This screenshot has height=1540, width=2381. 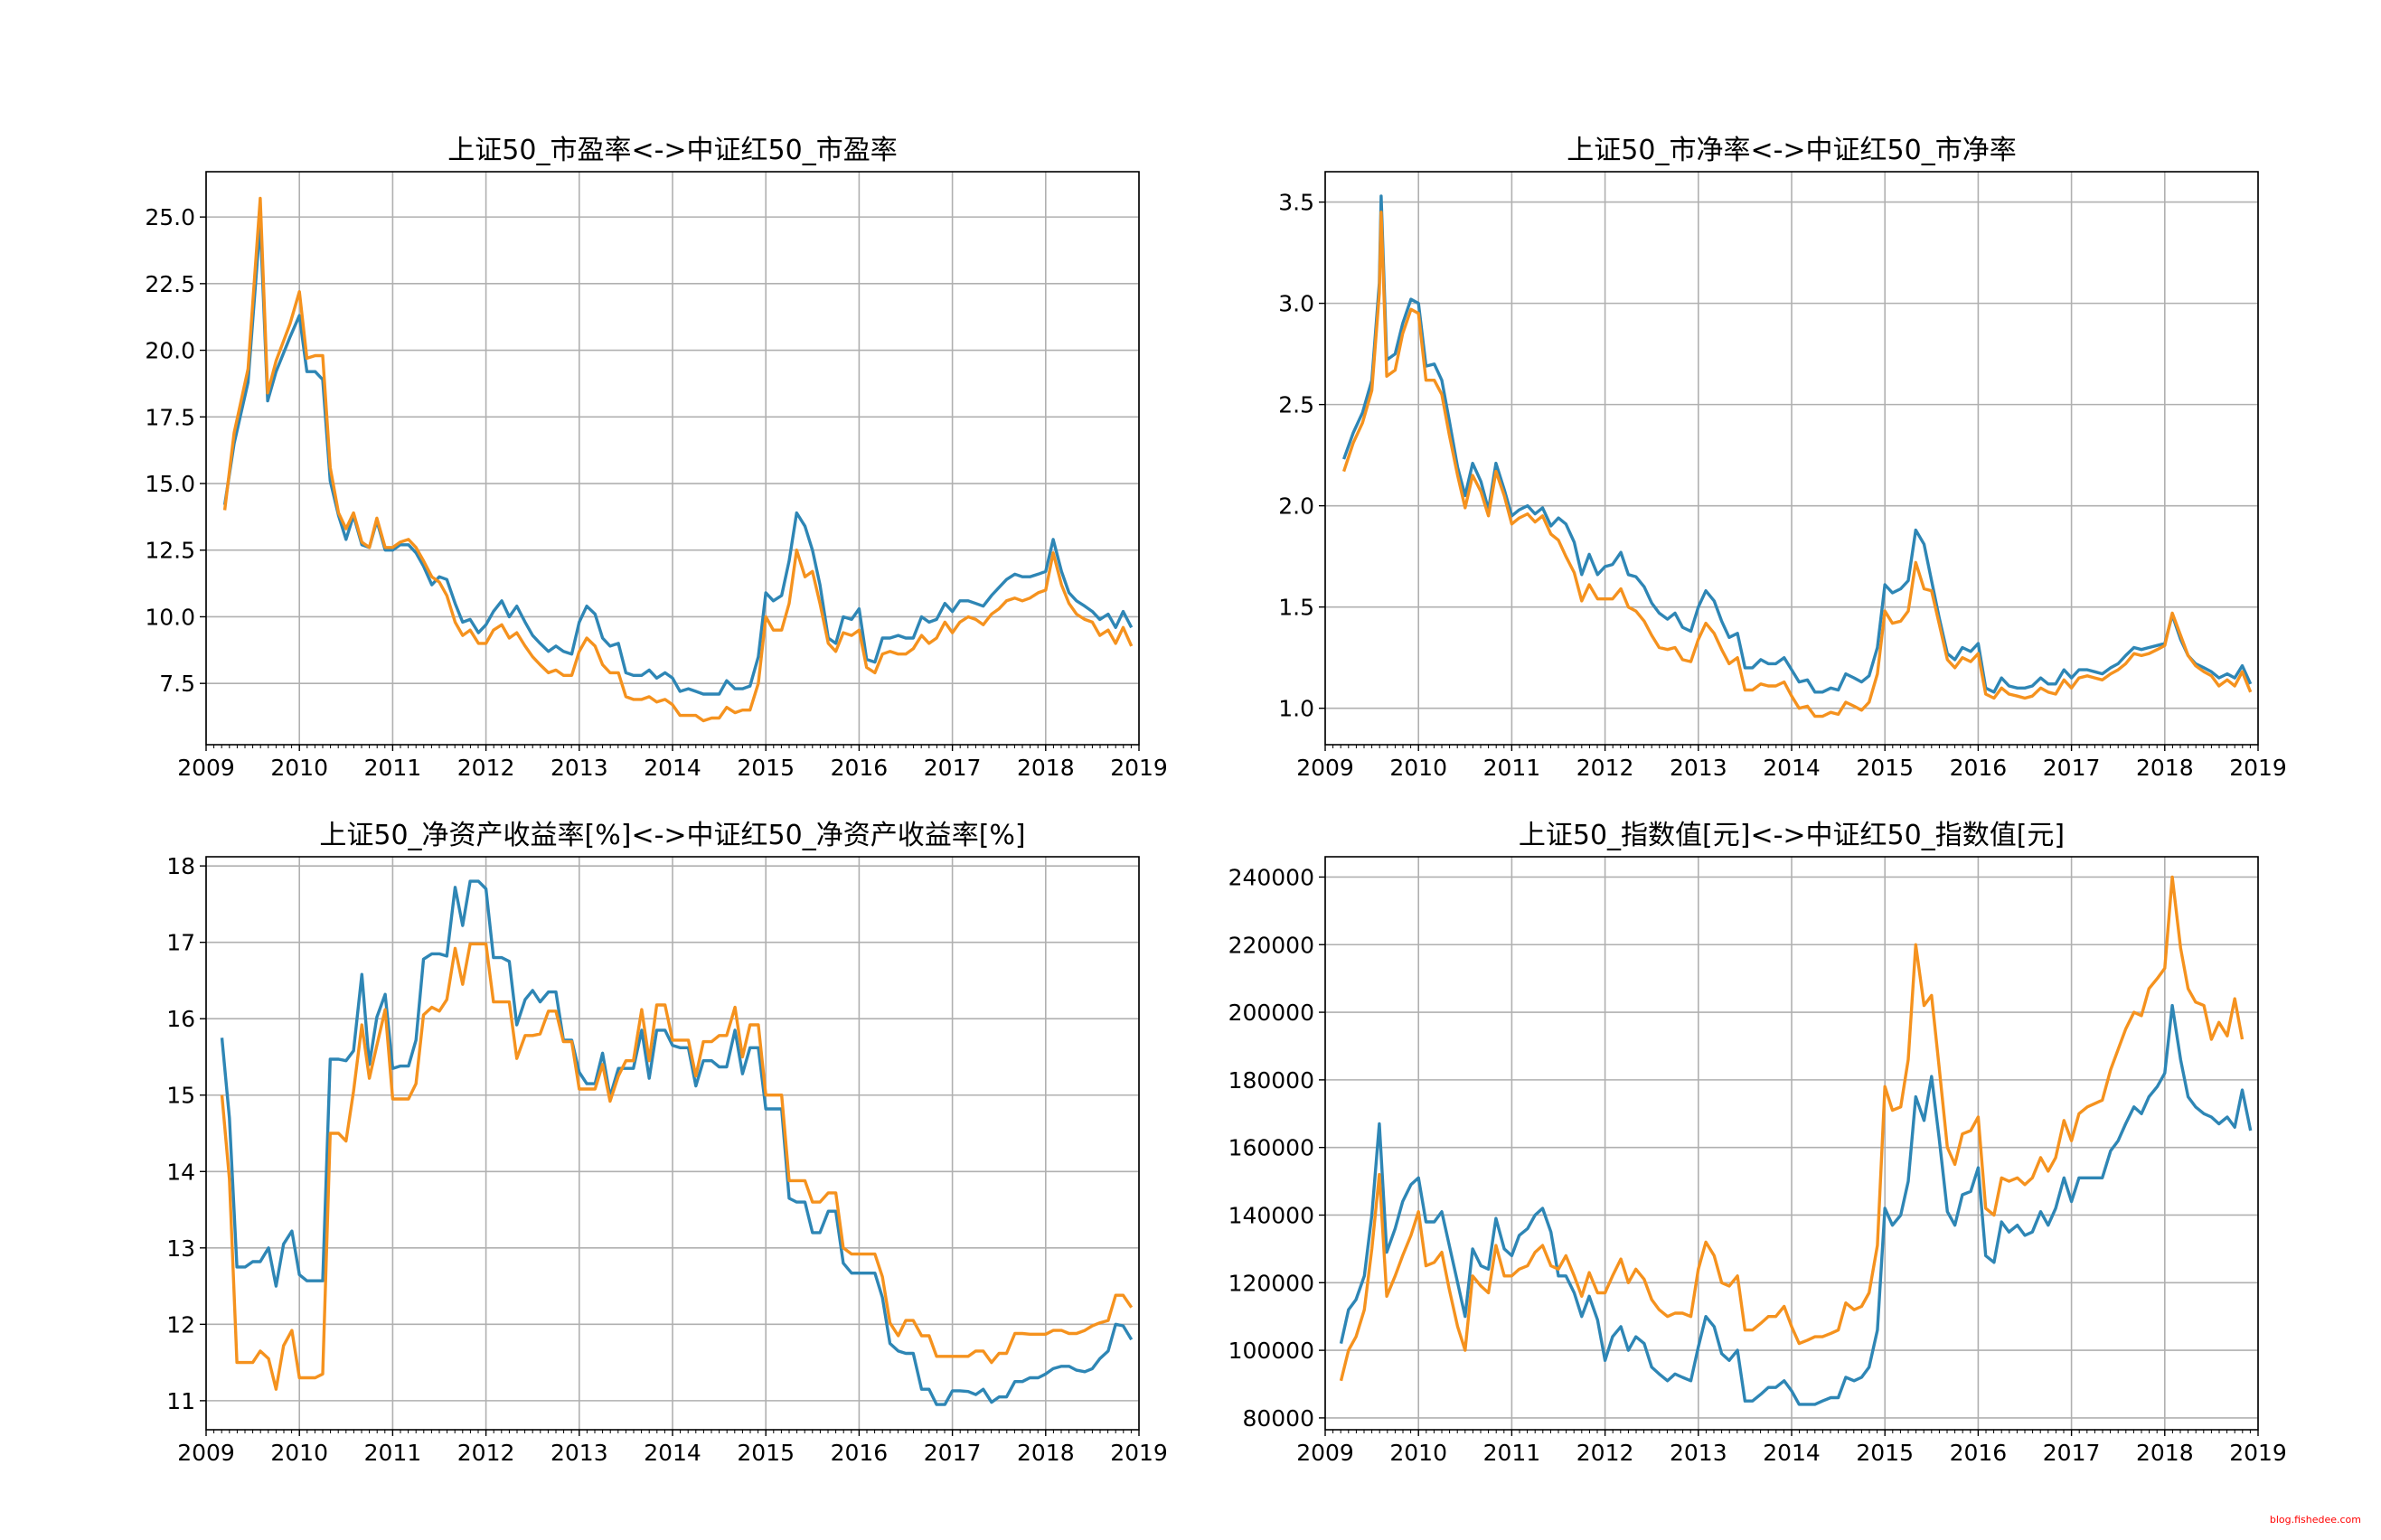 What do you see at coordinates (180, 1324) in the screenshot?
I see `y-tick-label: 12` at bounding box center [180, 1324].